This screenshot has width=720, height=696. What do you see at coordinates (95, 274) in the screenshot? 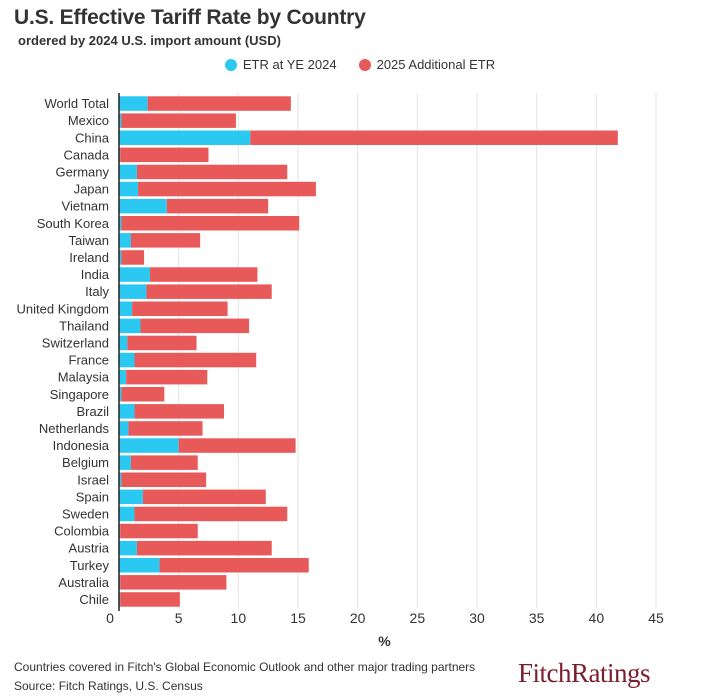
I see `y-tick-label: India` at bounding box center [95, 274].